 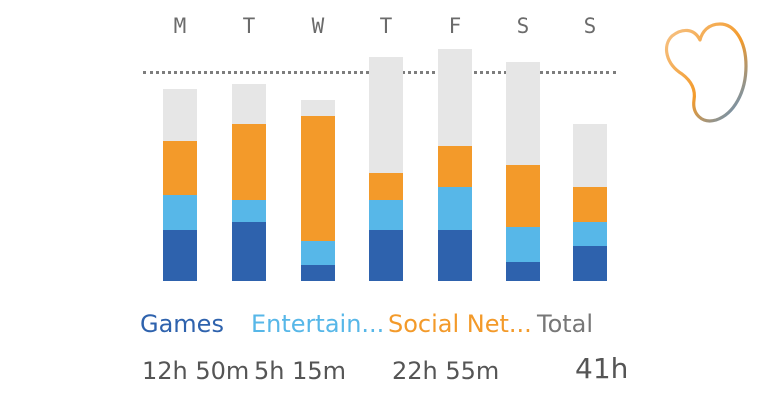 I want to click on day-label: F, so click(x=455, y=26).